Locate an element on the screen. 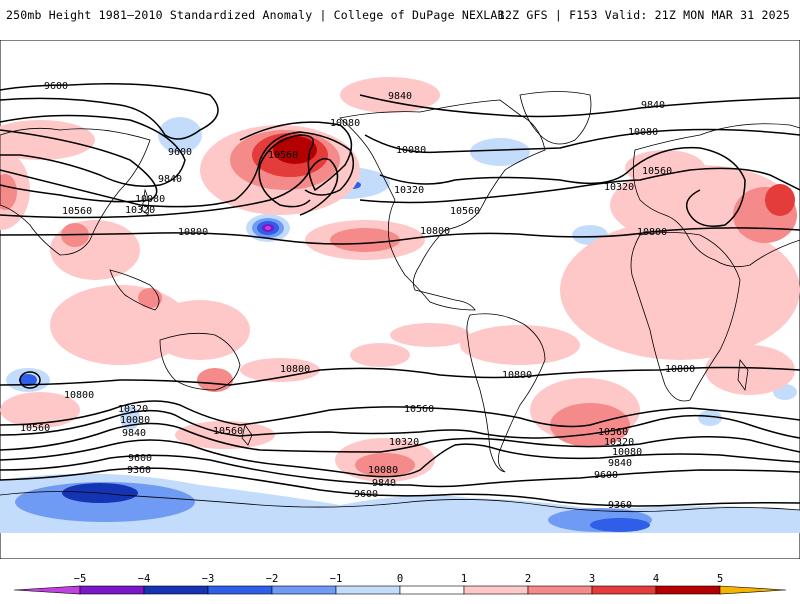  colorbar-tick-label: −3 is located at coordinates (208, 579).